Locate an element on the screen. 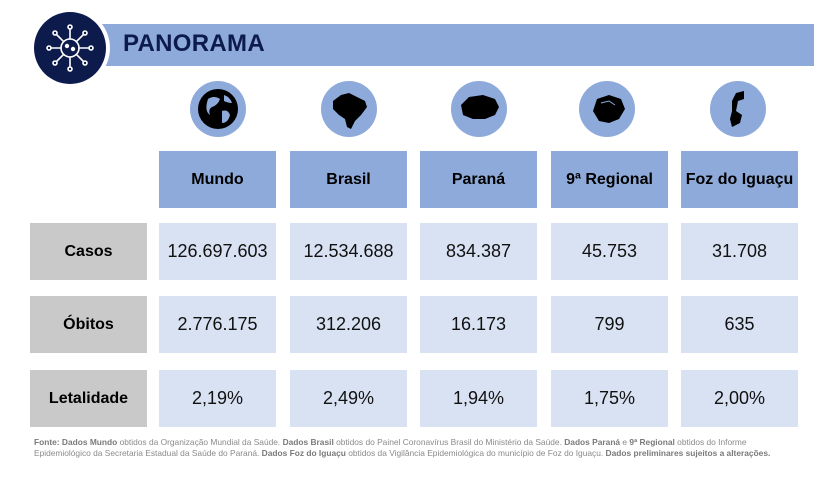 The height and width of the screenshot is (487, 814). row-label-casos: Casos is located at coordinates (88, 251).